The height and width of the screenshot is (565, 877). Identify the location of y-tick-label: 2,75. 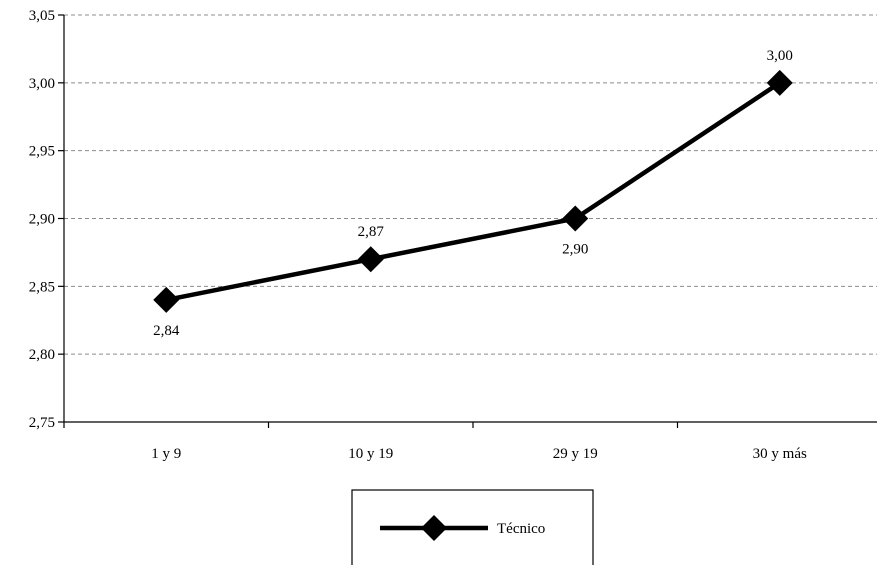
(42, 423).